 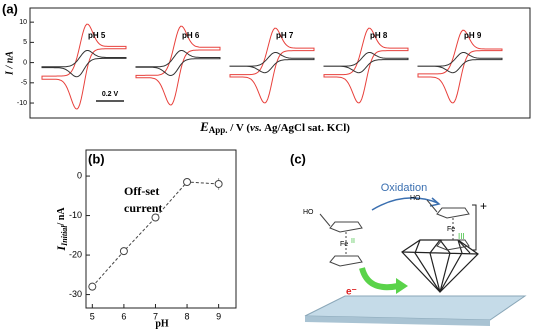 What do you see at coordinates (298, 158) in the screenshot?
I see `panel-label: (c)` at bounding box center [298, 158].